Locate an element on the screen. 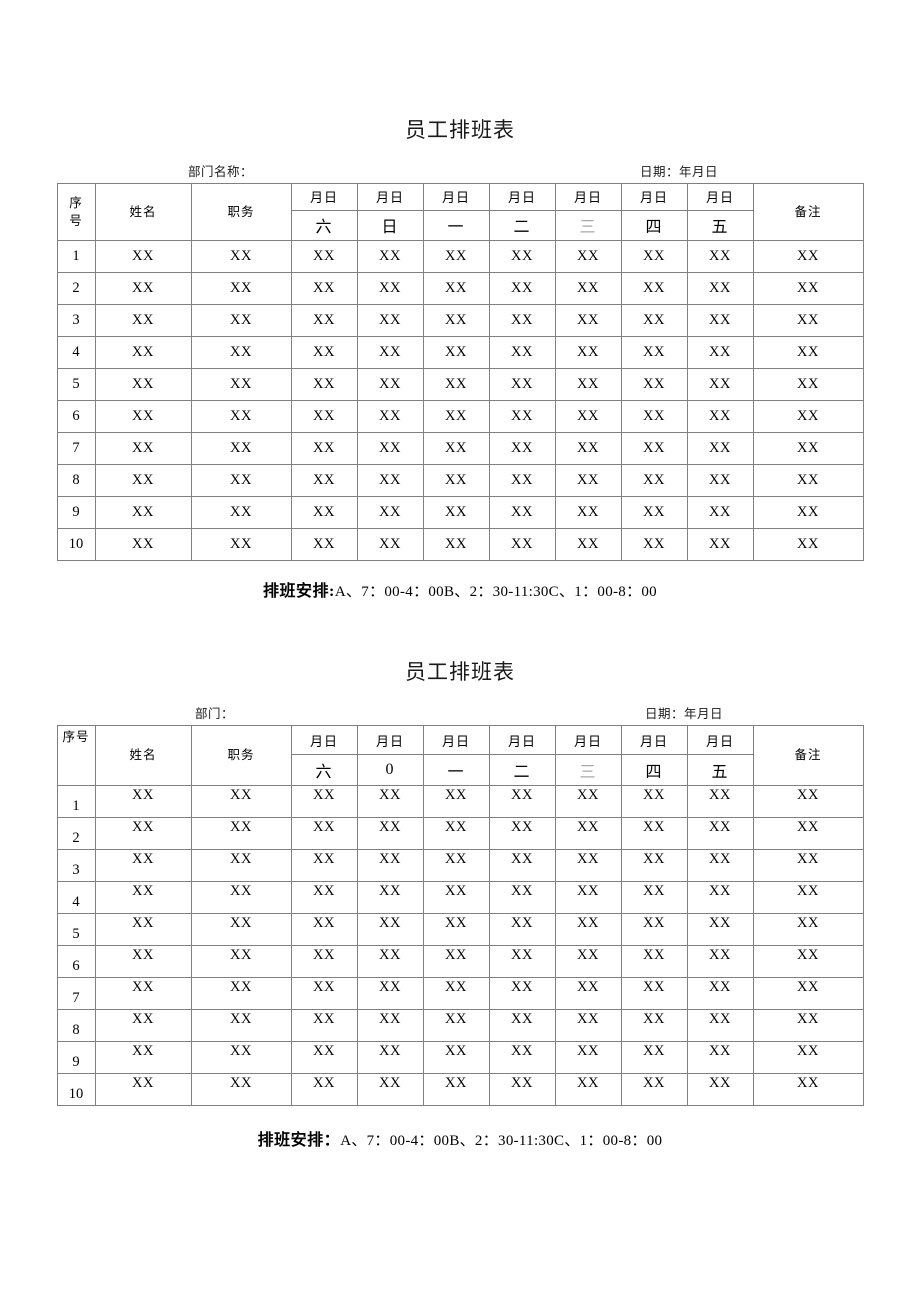  header-weekday-1-6: 五 is located at coordinates (720, 225).